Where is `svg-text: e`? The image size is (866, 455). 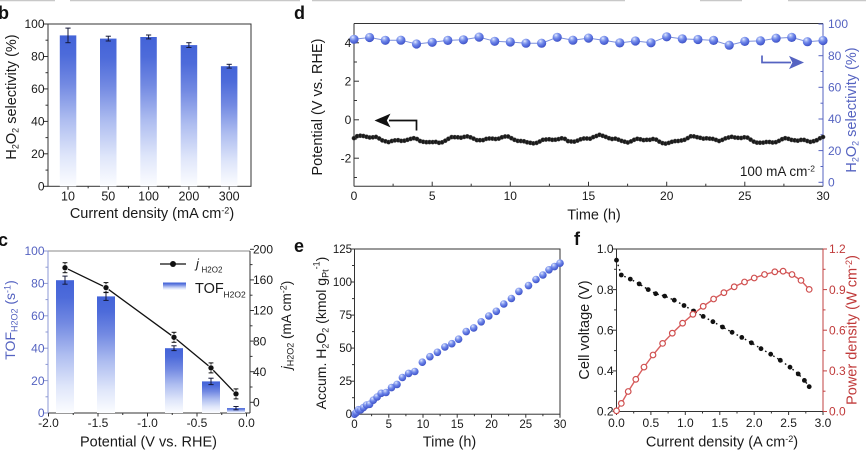
svg-text: e is located at coordinates (299, 246).